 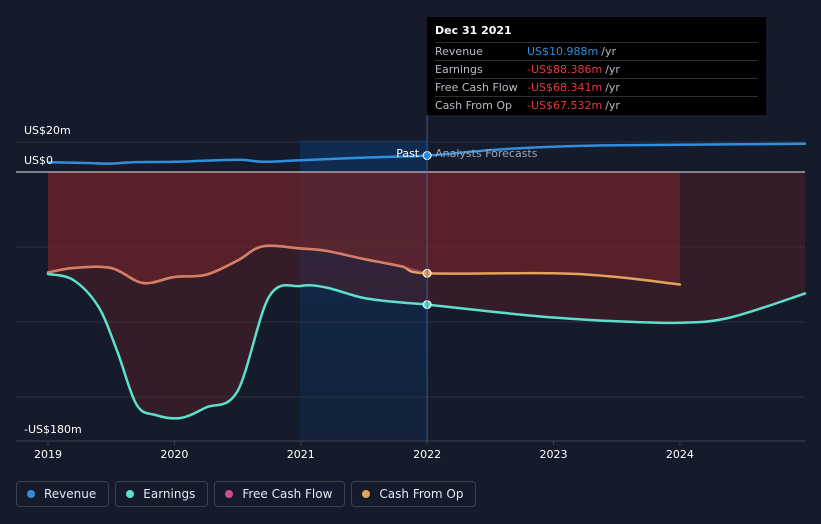 What do you see at coordinates (486, 153) in the screenshot?
I see `forecast-label: Analysts Forecasts` at bounding box center [486, 153].